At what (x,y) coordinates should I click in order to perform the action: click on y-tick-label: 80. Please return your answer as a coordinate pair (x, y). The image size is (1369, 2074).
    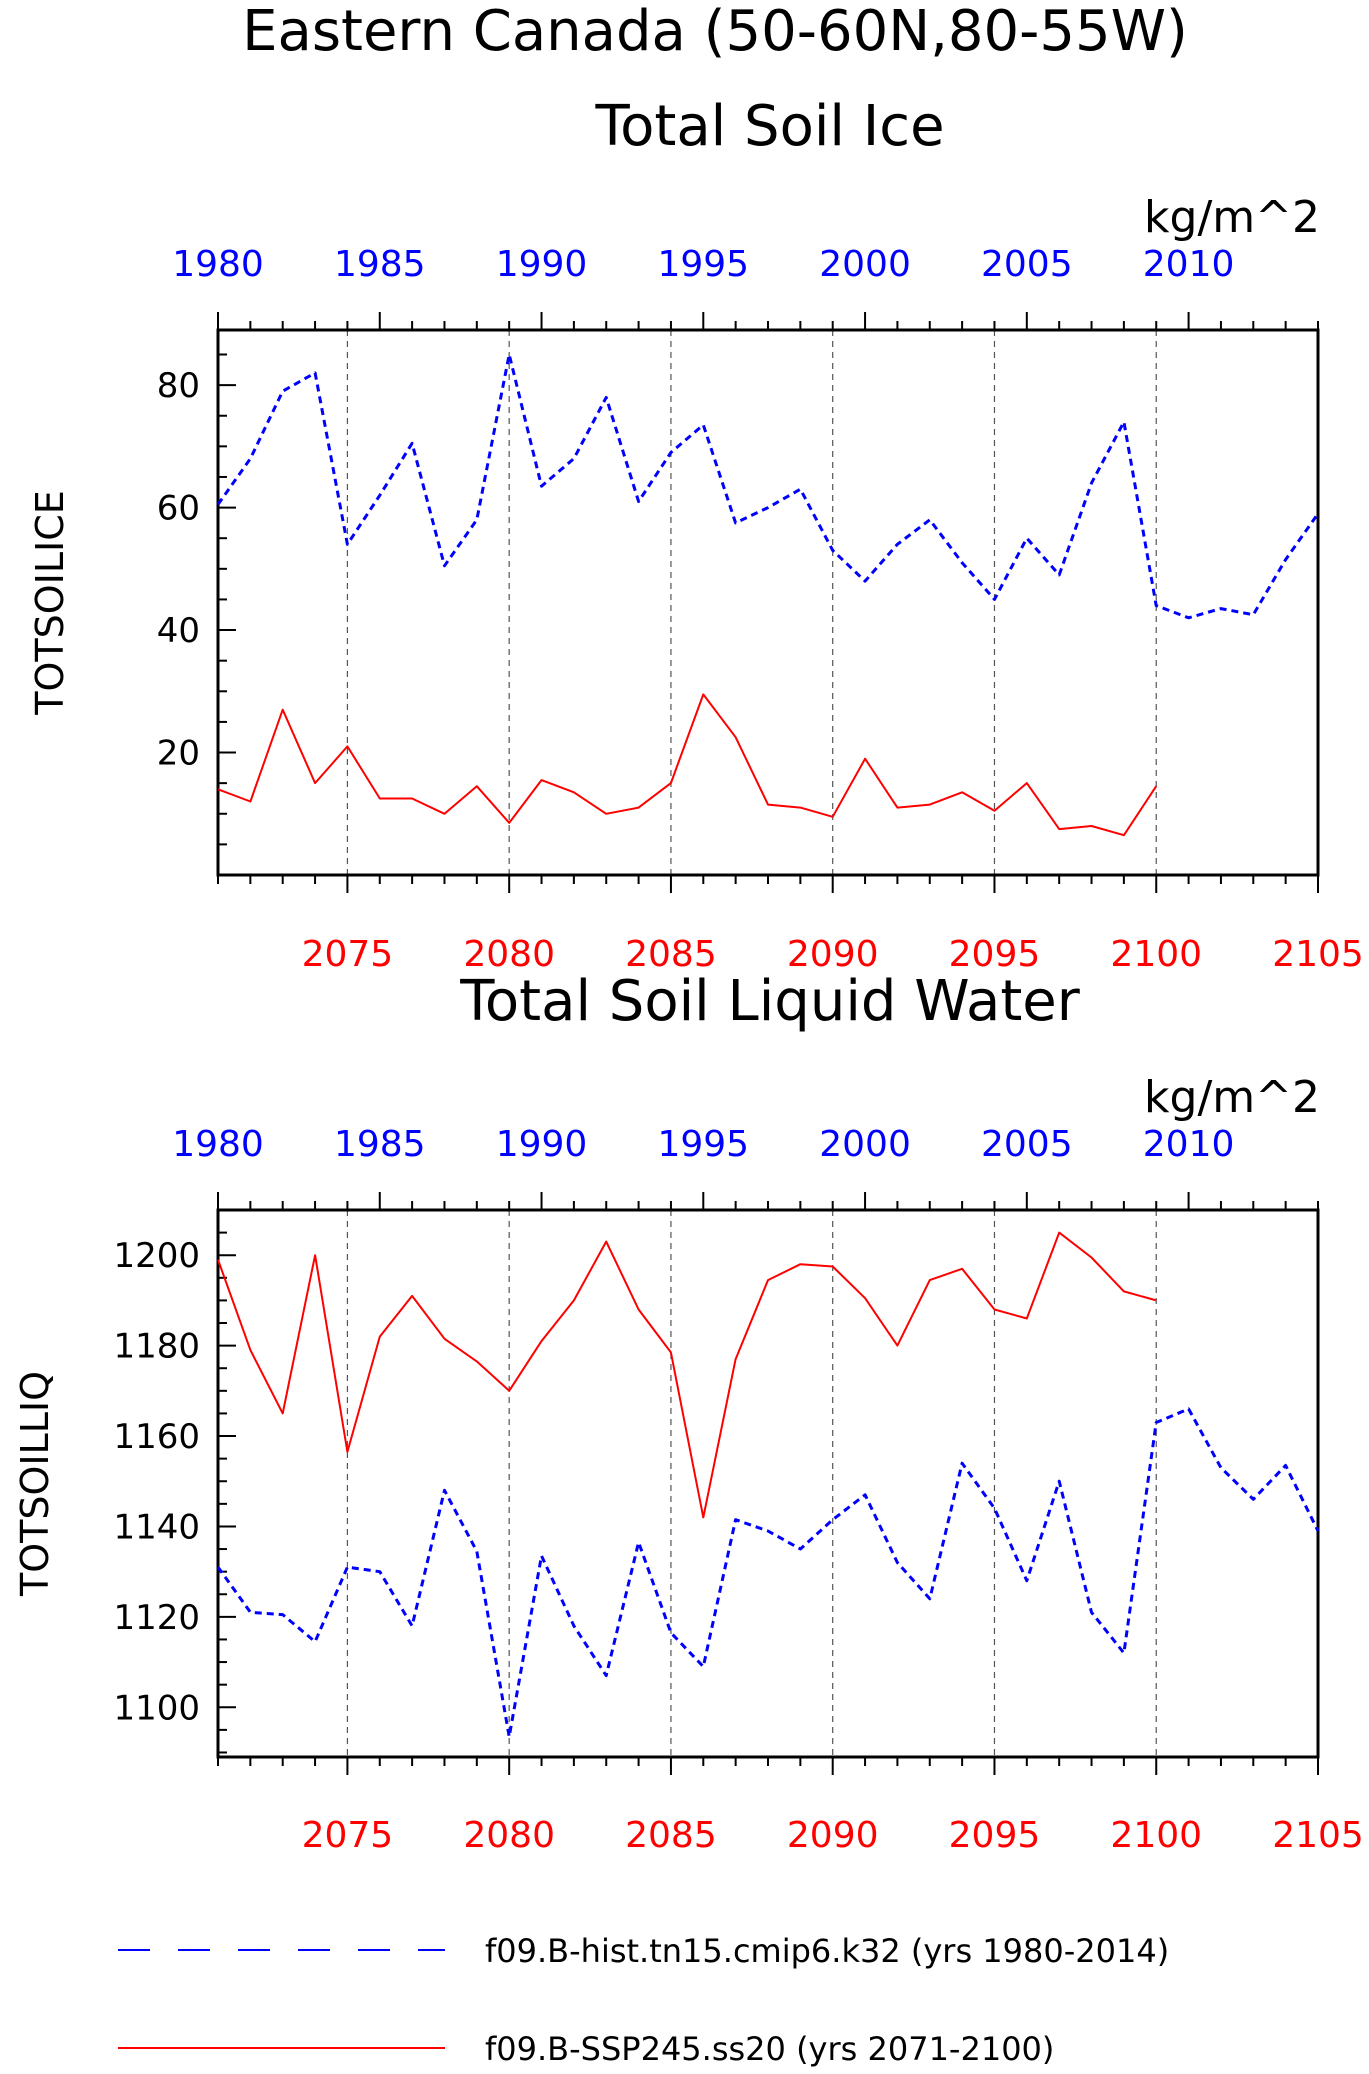
    Looking at the image, I should click on (178, 386).